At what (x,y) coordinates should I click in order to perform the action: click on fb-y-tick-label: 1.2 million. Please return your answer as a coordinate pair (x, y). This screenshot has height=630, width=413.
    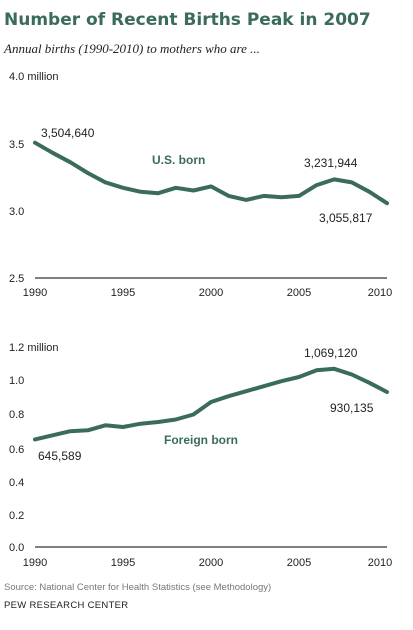
    Looking at the image, I should click on (34, 348).